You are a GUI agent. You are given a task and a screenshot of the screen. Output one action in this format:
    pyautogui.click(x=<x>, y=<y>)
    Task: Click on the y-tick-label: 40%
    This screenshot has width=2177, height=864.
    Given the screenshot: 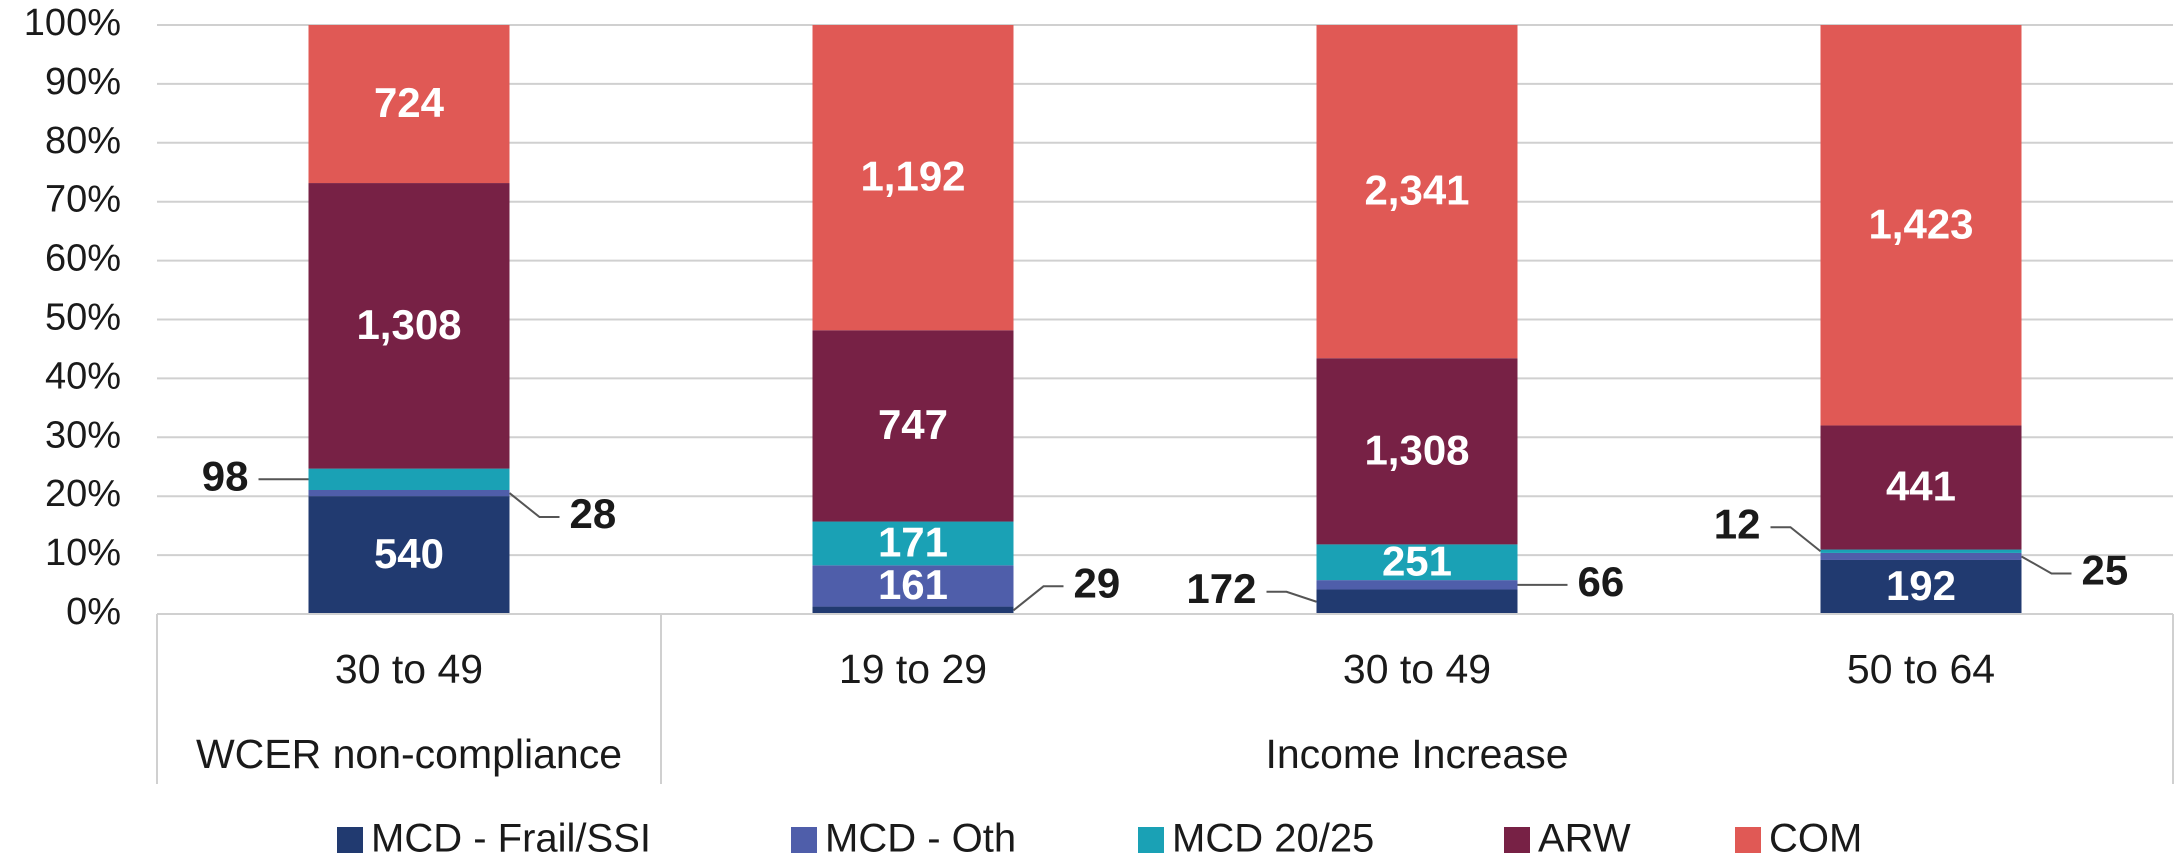 What is the action you would take?
    pyautogui.click(x=83, y=376)
    